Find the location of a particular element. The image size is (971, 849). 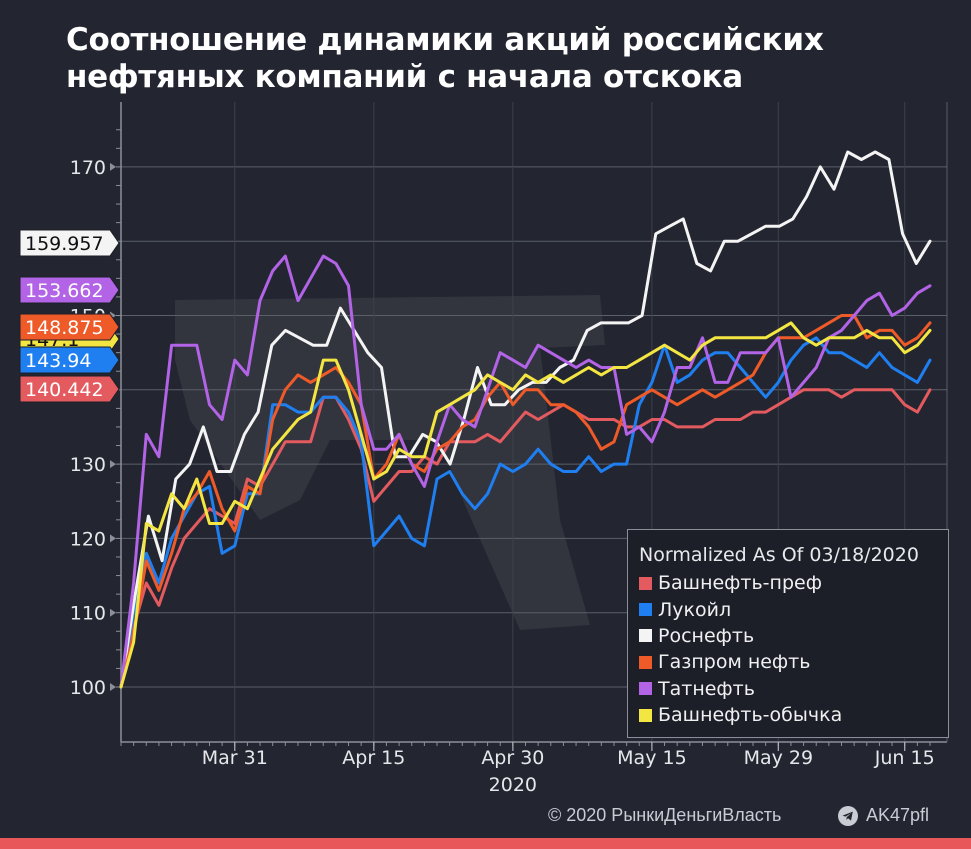

last-value-text: 153.662 is located at coordinates (64, 291).